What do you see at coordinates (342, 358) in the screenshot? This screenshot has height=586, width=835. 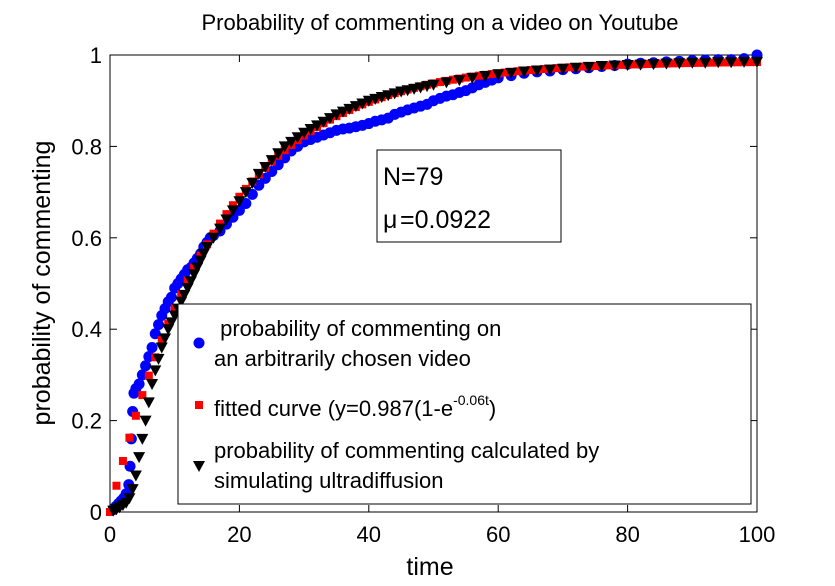 I see `legend-entry-observed-line2: an arbitrarily chosen video` at bounding box center [342, 358].